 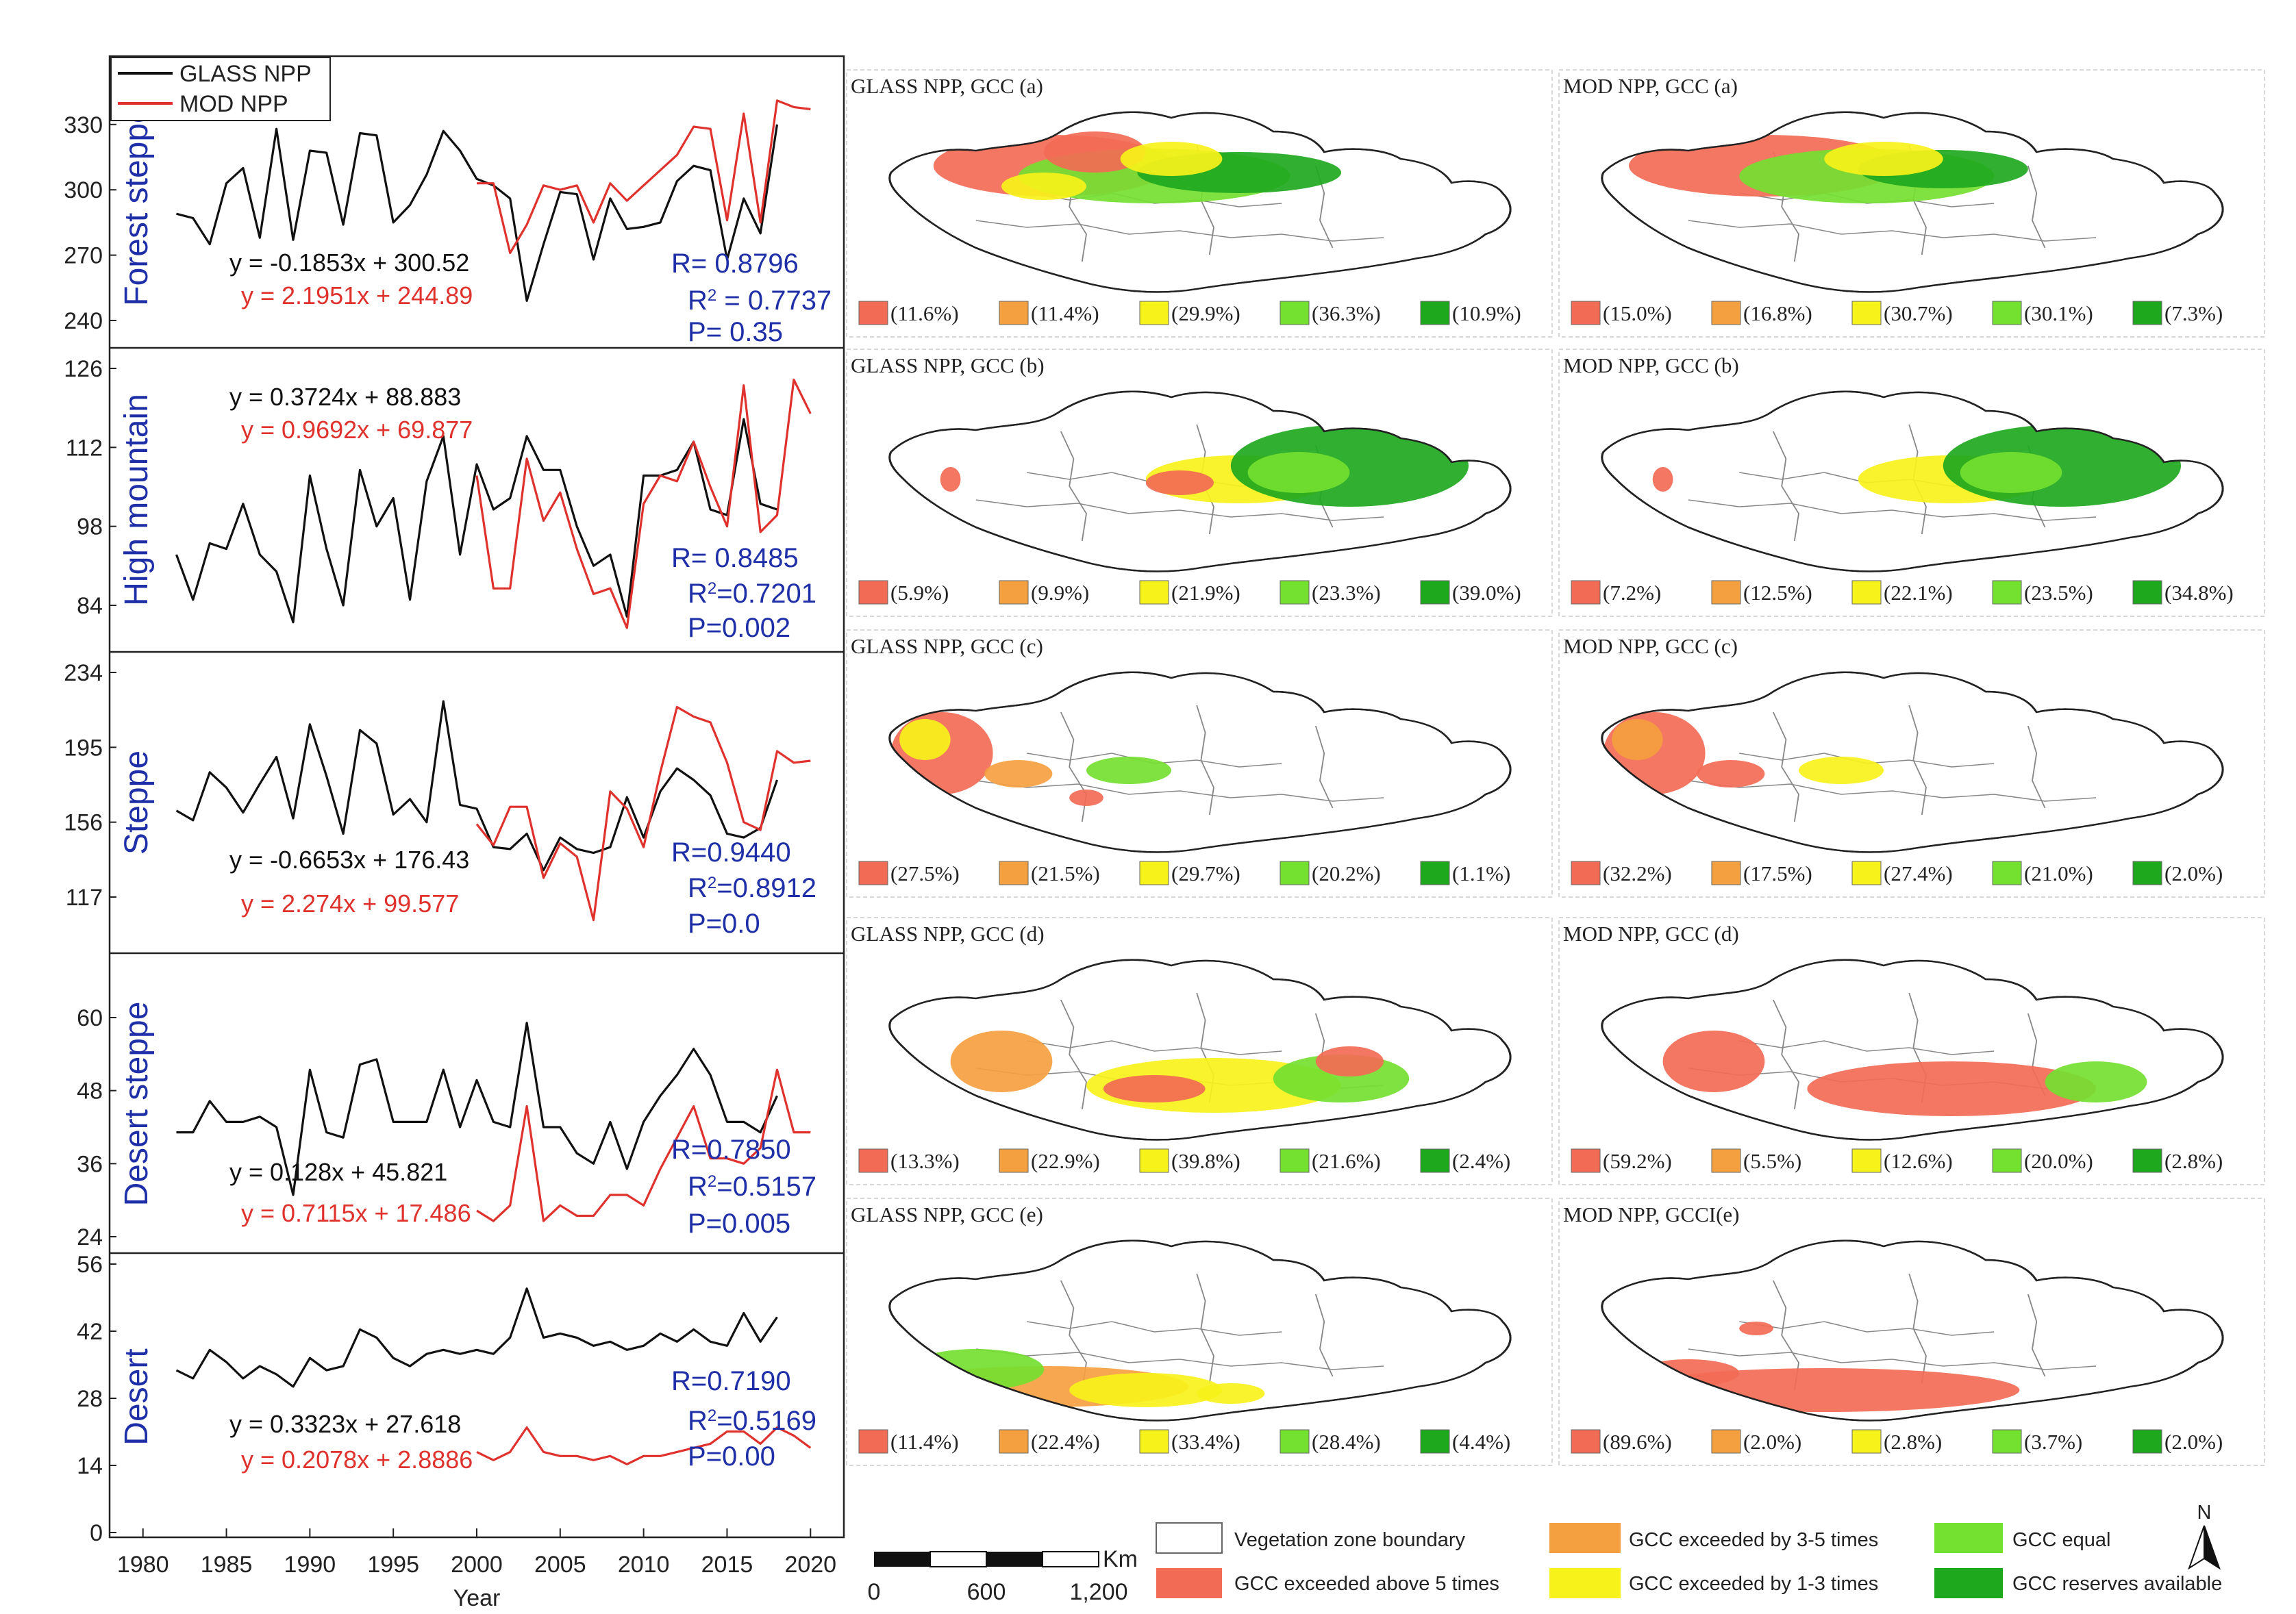 What do you see at coordinates (1346, 1442) in the screenshot?
I see `pct-label: (28.4%)` at bounding box center [1346, 1442].